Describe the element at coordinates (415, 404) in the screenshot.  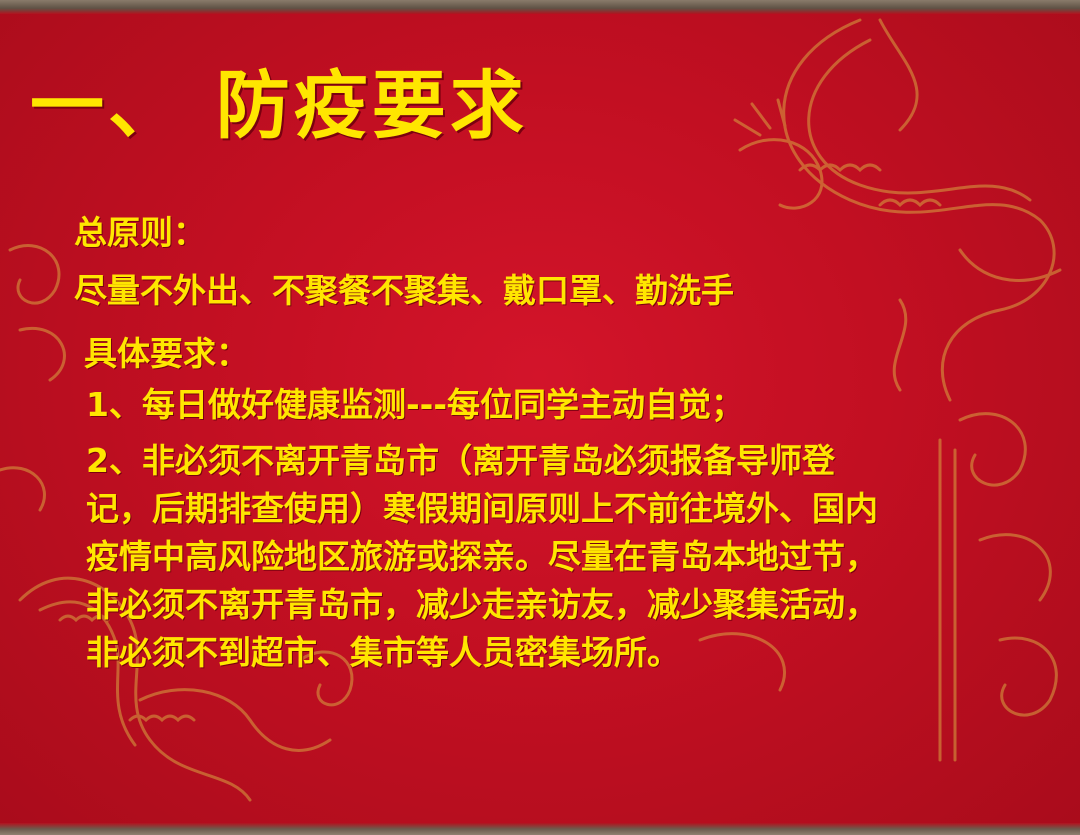
I see `requirement-item-1: 1、每日做好健康监测---每位同学主动自觉；` at that location.